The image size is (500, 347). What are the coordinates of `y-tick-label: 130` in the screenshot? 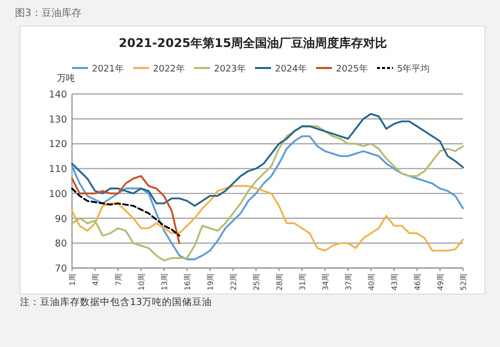 It's located at (57, 120).